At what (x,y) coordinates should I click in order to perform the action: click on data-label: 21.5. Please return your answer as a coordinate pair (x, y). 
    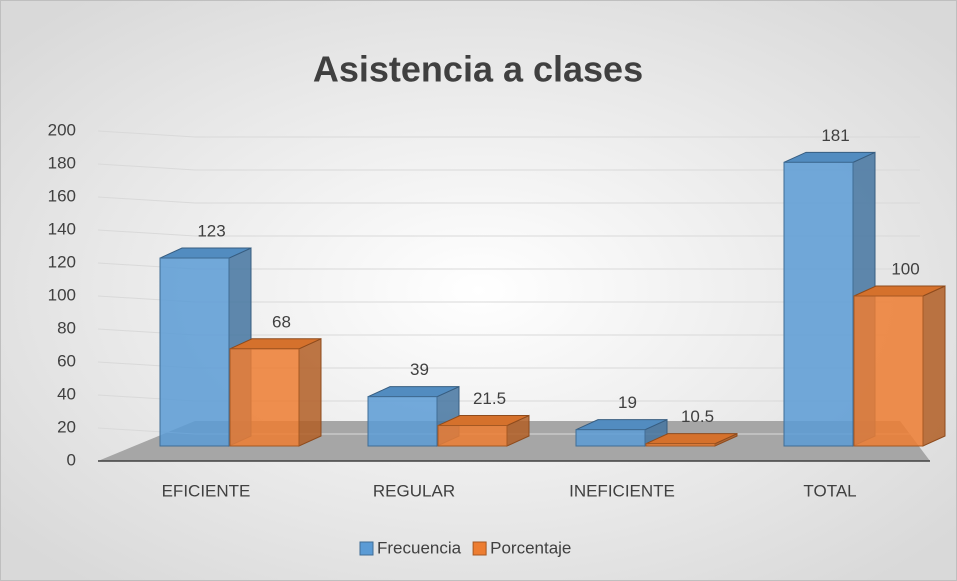
    Looking at the image, I should click on (489, 398).